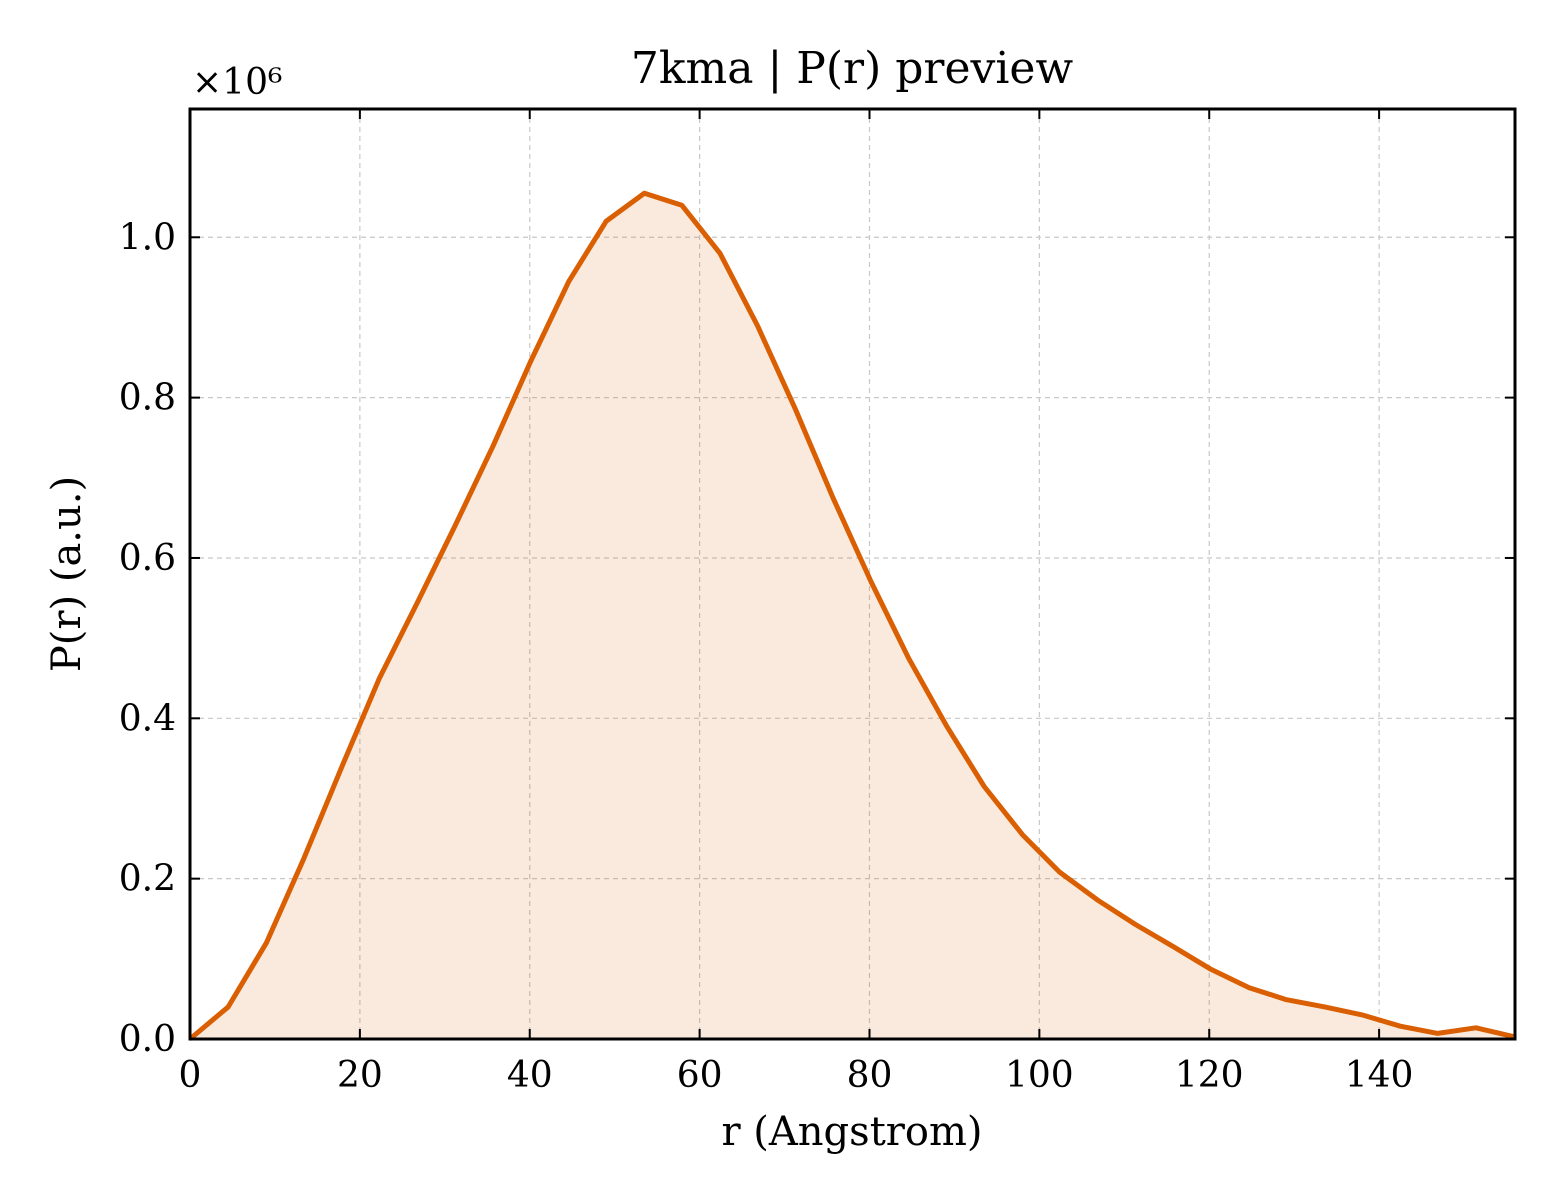 This screenshot has width=1560, height=1200. I want to click on x-tick-label: 100, so click(1039, 1075).